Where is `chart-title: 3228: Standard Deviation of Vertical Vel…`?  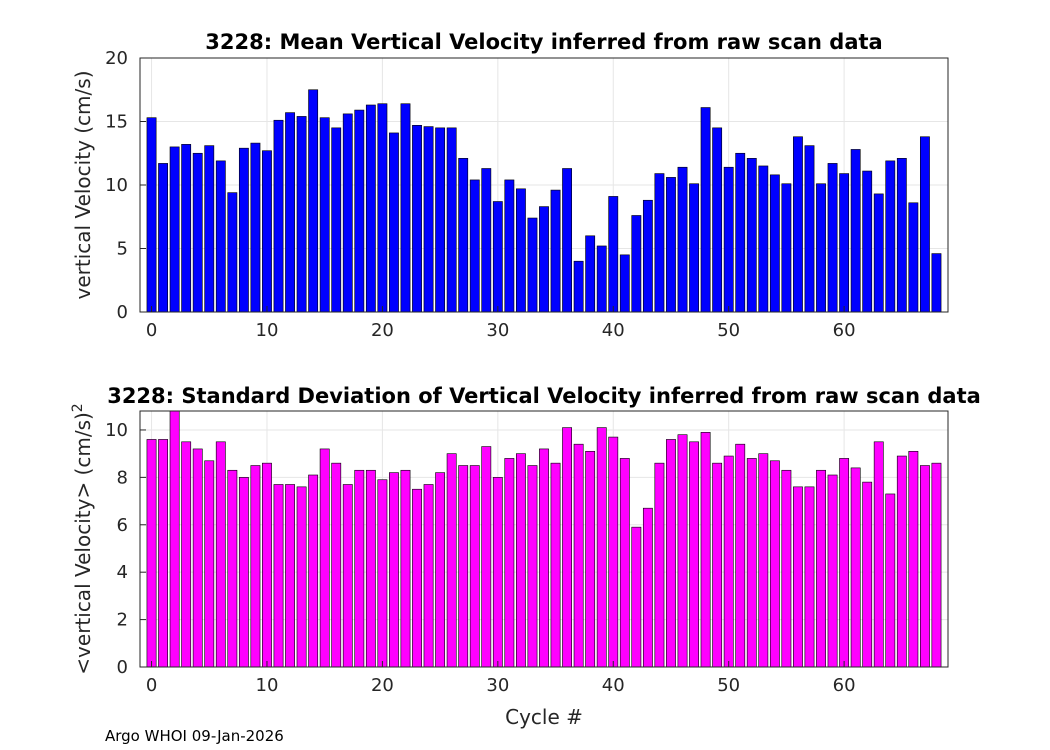
chart-title: 3228: Standard Deviation of Vertical Vel… is located at coordinates (544, 396).